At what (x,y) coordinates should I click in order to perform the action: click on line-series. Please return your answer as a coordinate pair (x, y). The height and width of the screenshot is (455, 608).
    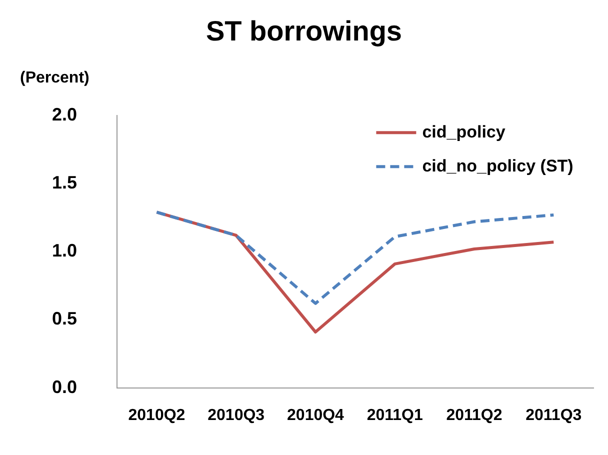
    Looking at the image, I should click on (355, 257).